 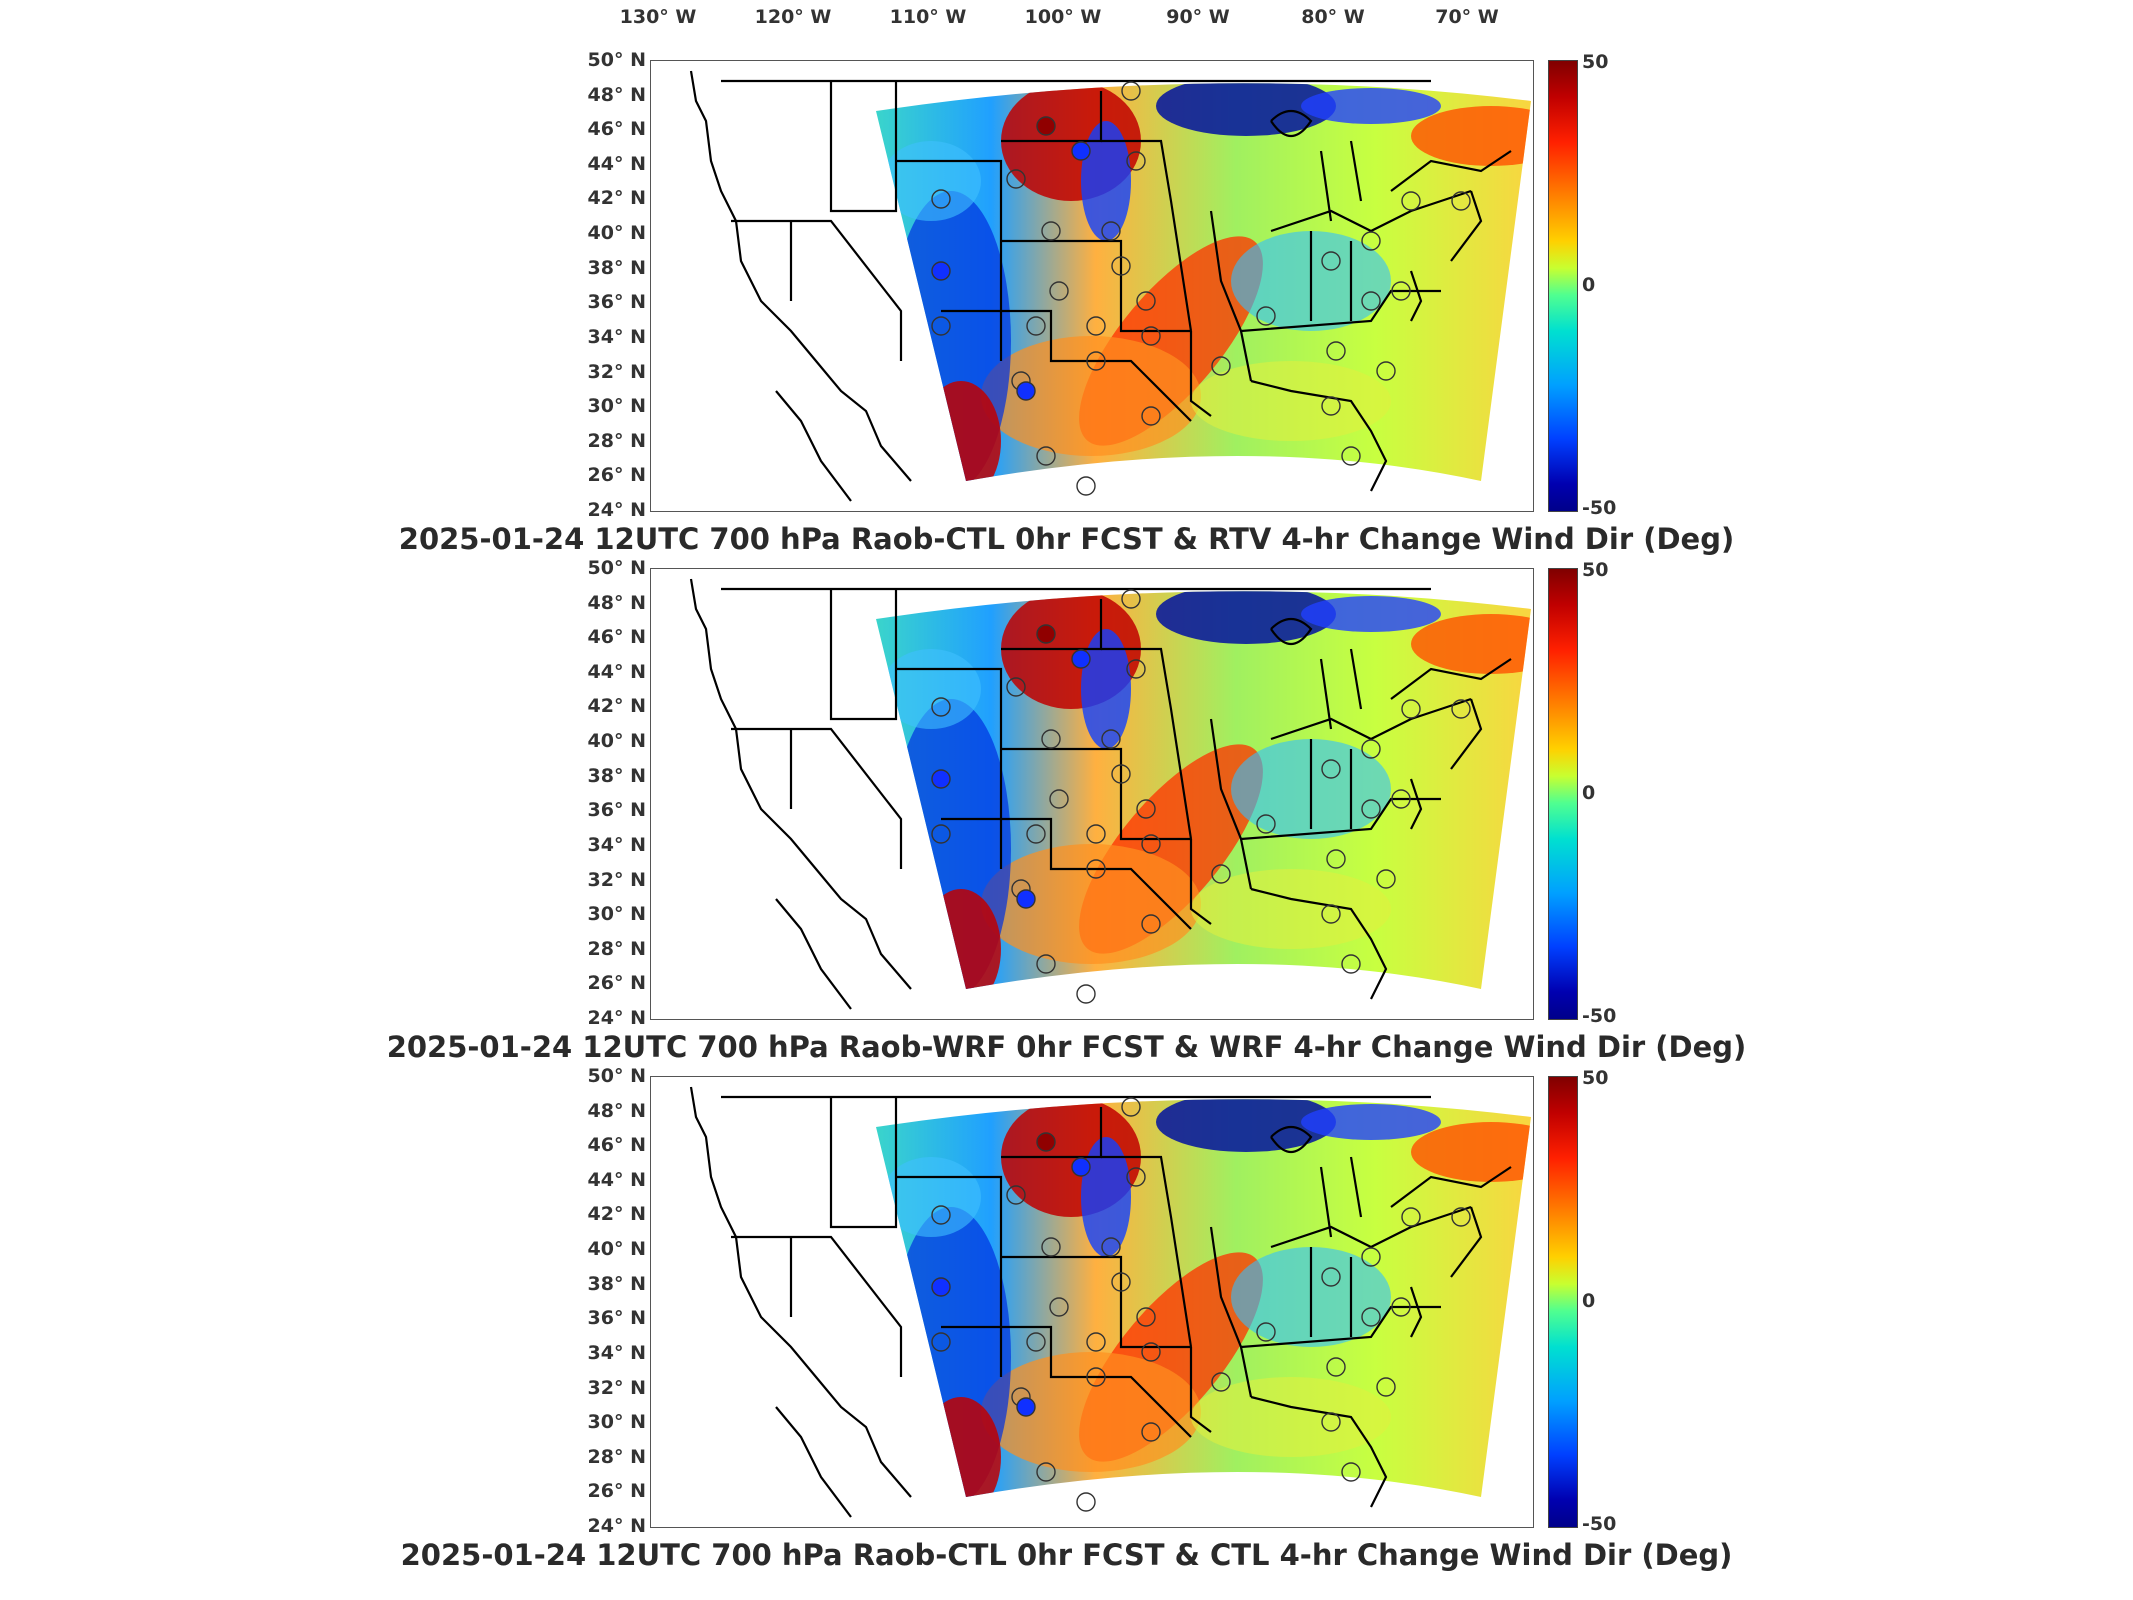 What do you see at coordinates (1467, 17) in the screenshot?
I see `lon-label-70w: 70° W` at bounding box center [1467, 17].